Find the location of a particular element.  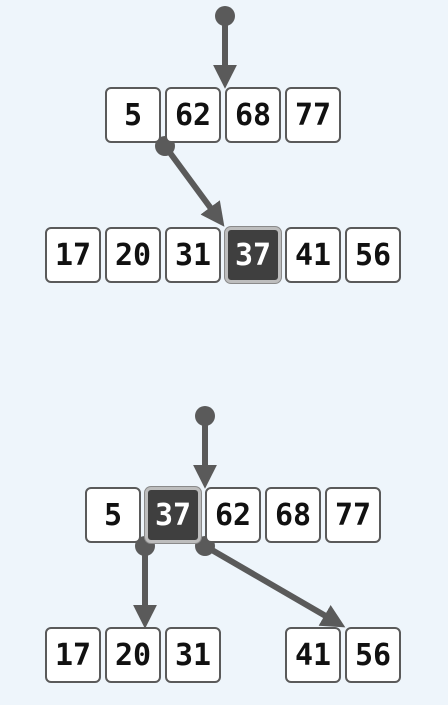

before-parent-key: 62 is located at coordinates (193, 115).